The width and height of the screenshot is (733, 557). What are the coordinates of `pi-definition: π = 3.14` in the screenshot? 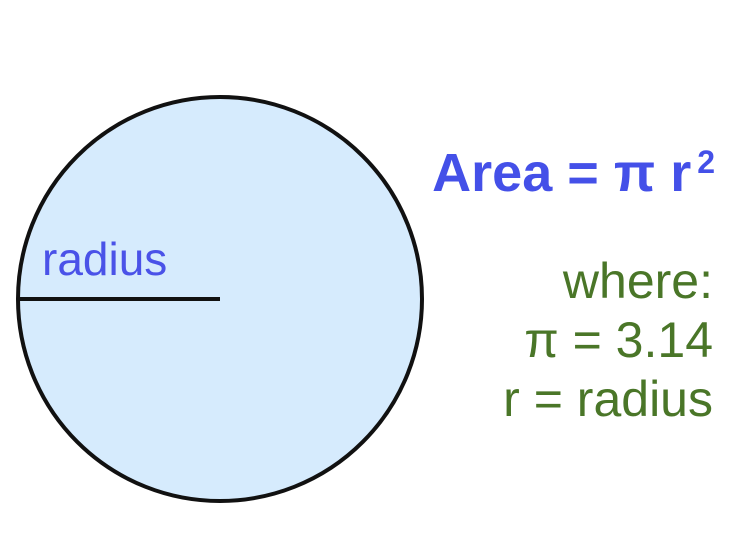 It's located at (618, 340).